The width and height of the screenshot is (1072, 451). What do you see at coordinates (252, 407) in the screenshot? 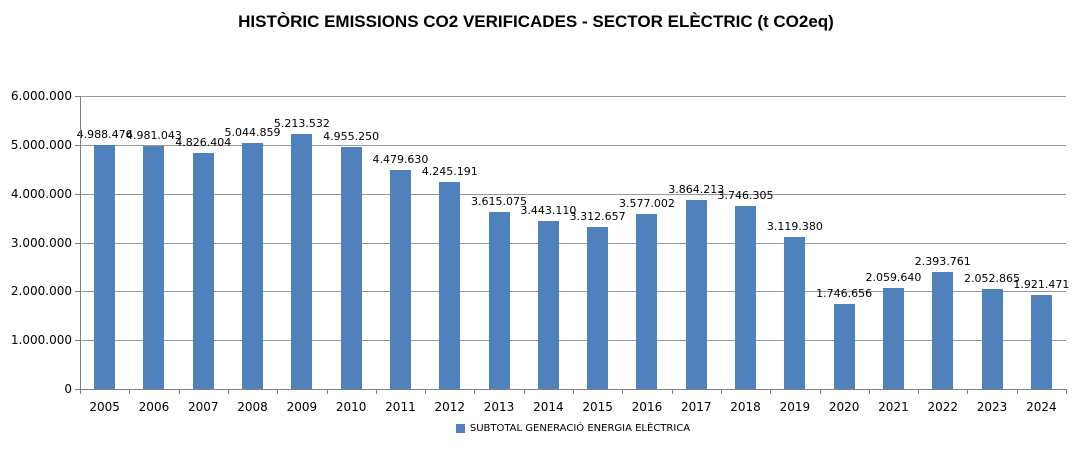
I see `x-axis-label: 2008` at bounding box center [252, 407].